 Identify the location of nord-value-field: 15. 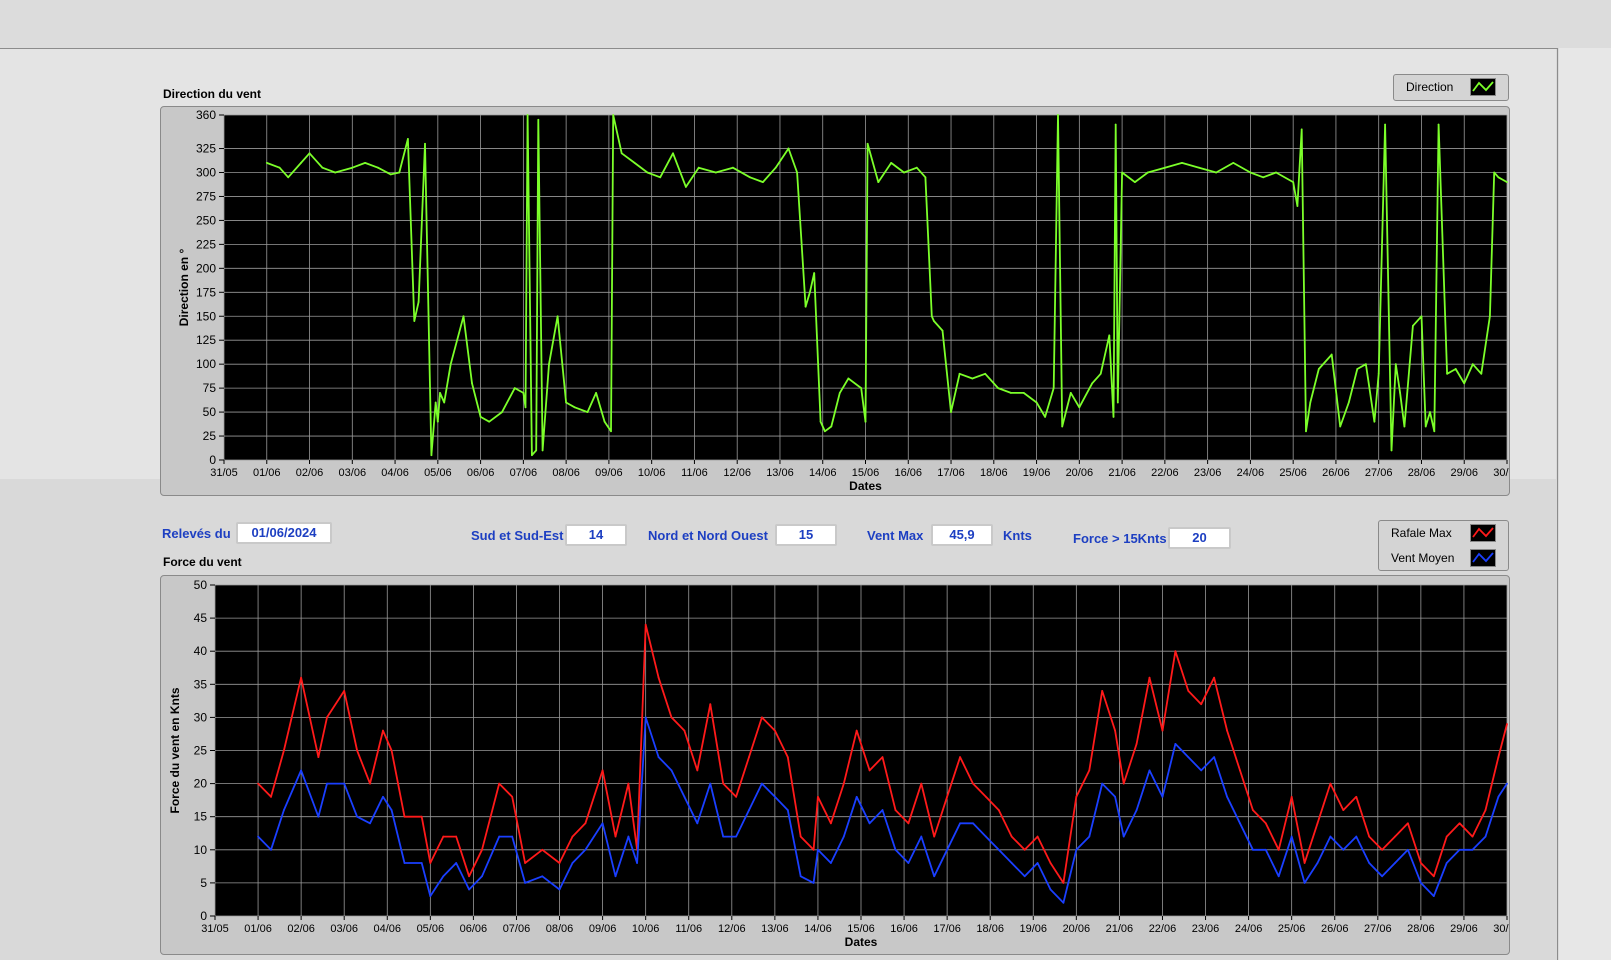
(806, 535).